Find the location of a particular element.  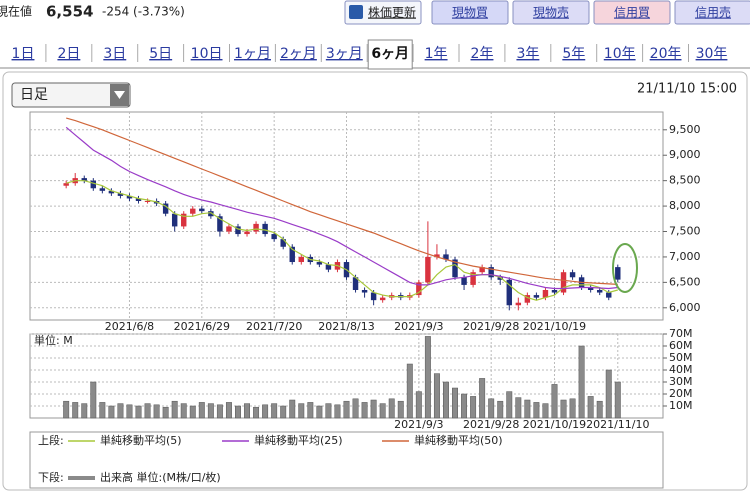

tab: 30年 is located at coordinates (712, 54).